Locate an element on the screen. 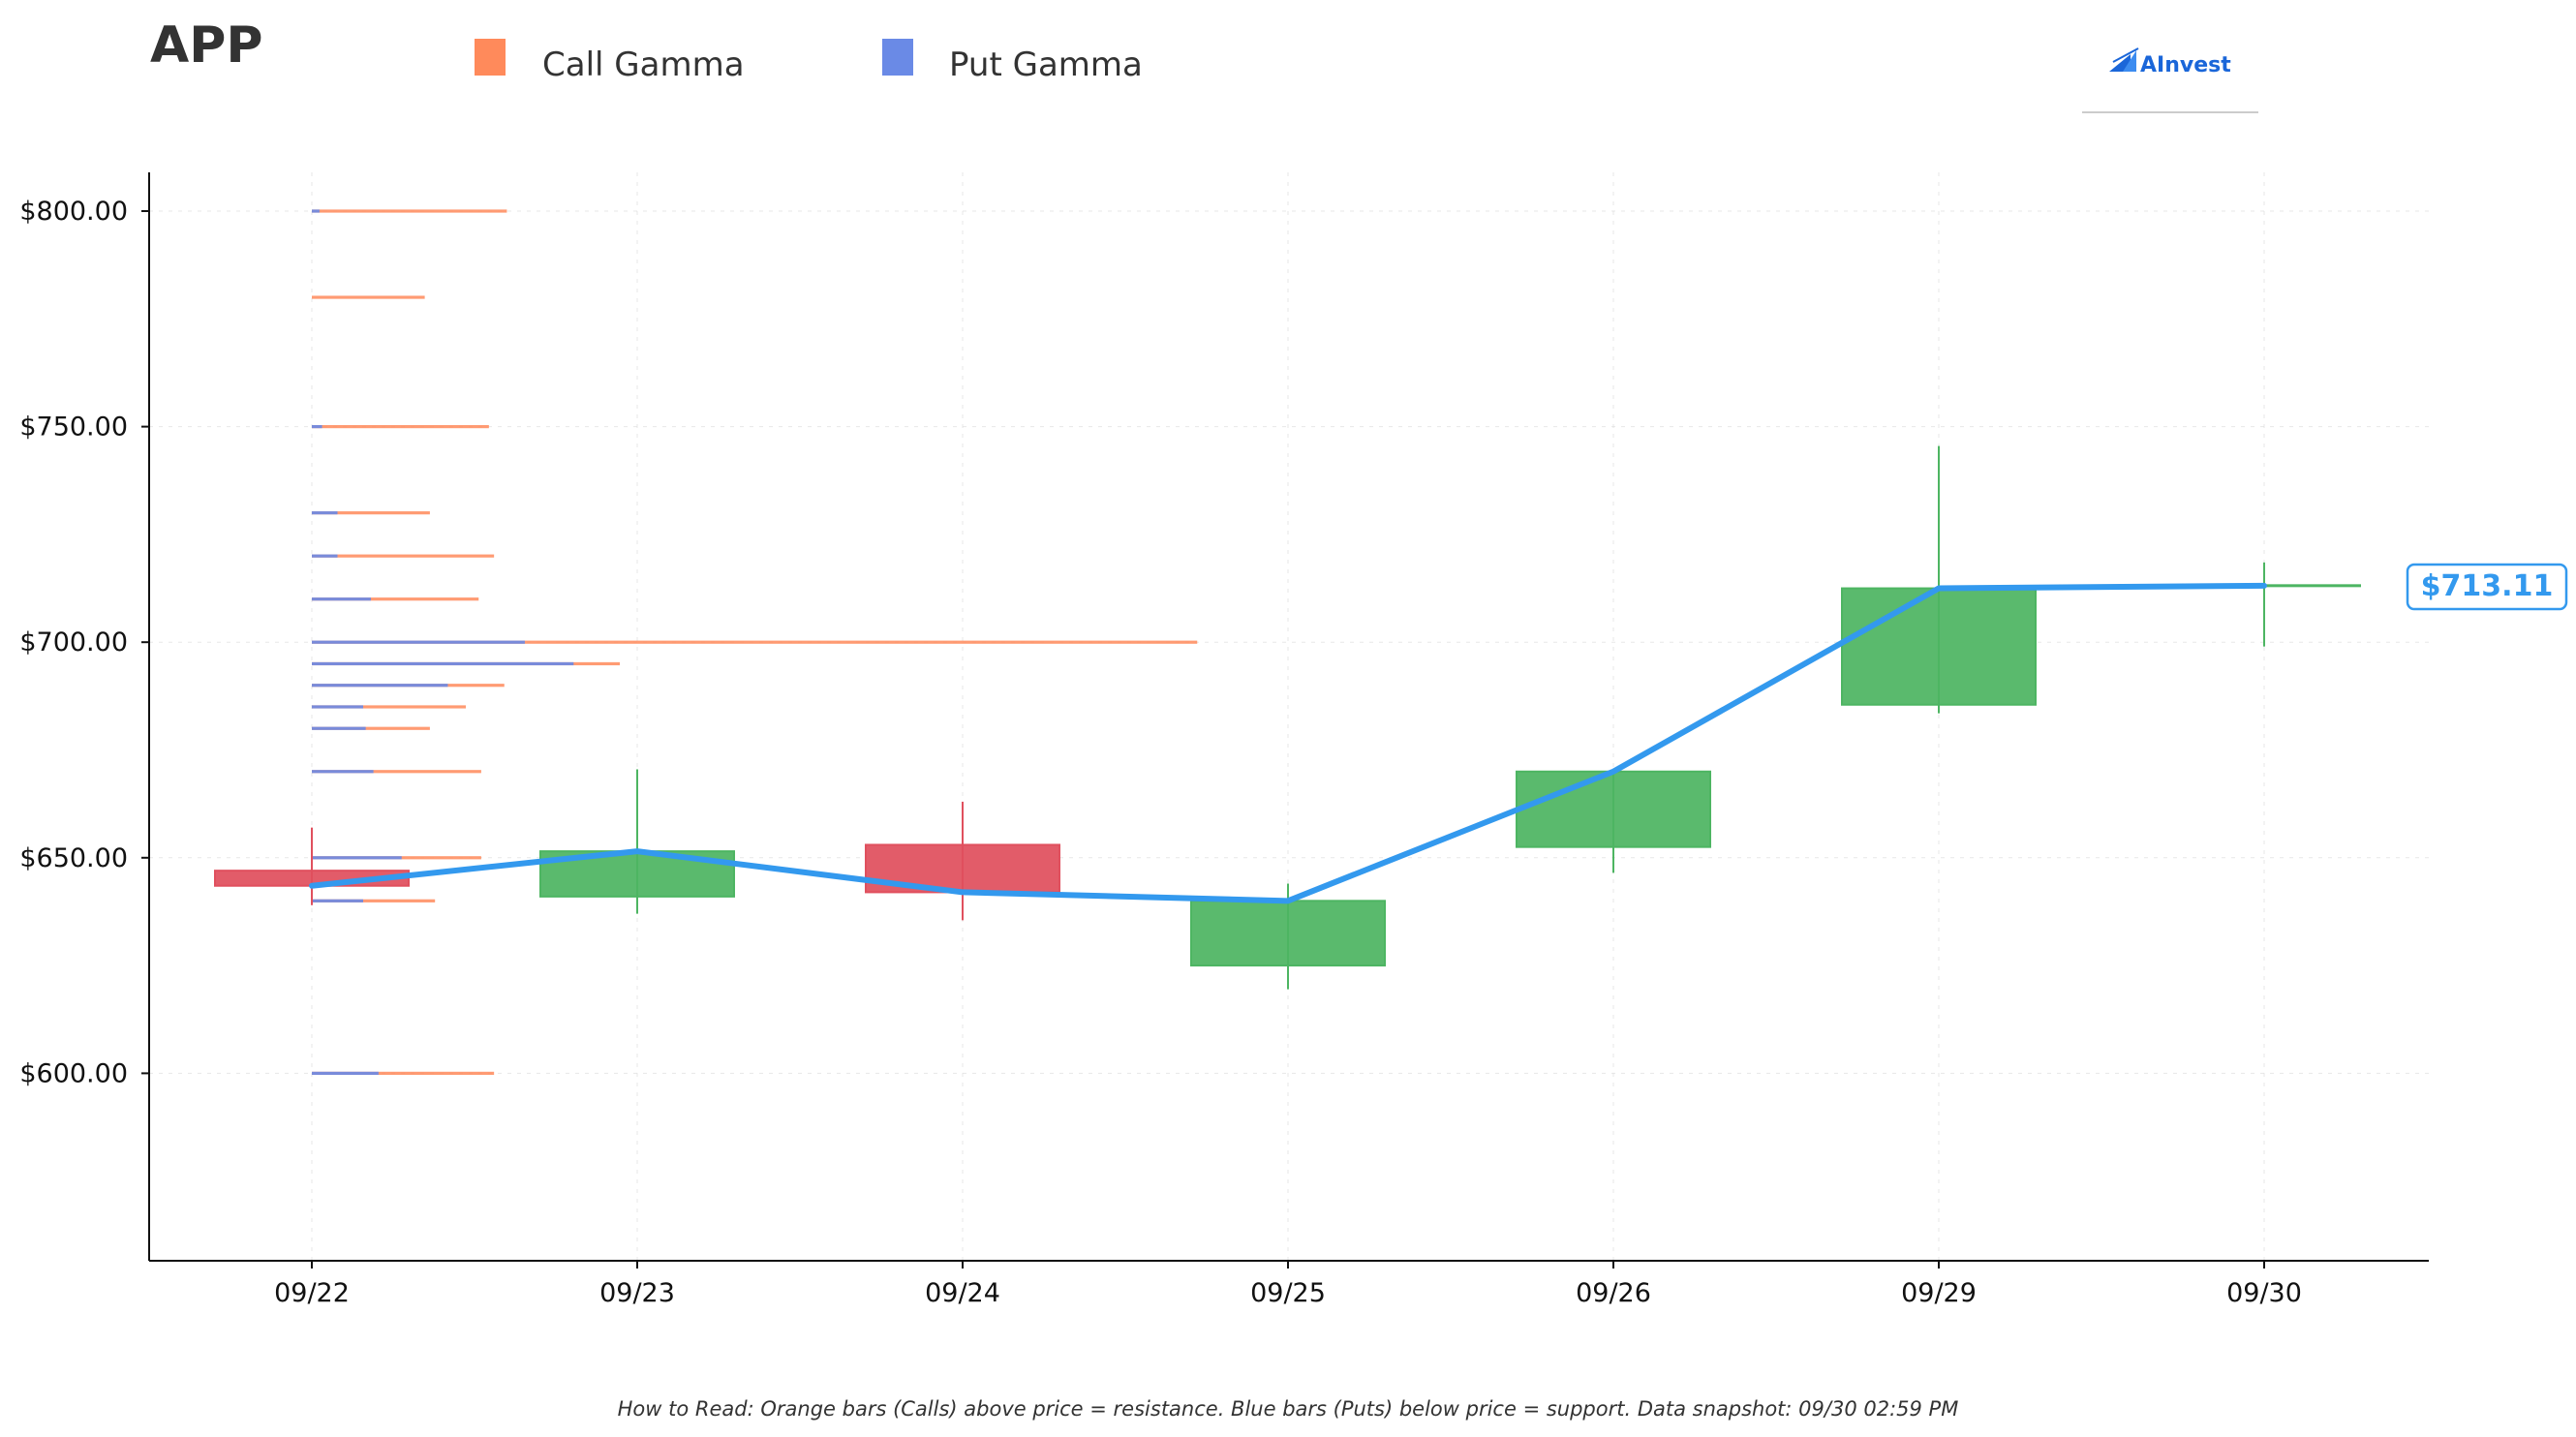 The width and height of the screenshot is (2576, 1437). brand-name: AInvest is located at coordinates (2185, 65).